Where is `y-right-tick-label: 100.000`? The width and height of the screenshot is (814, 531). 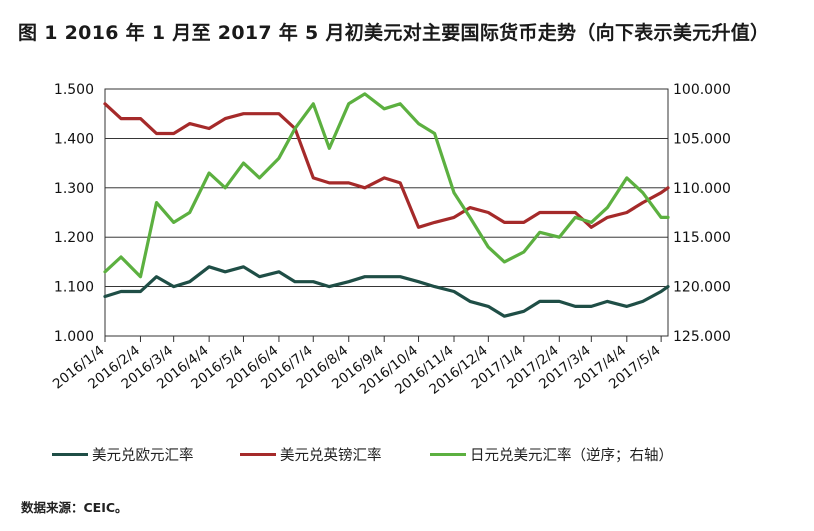
y-right-tick-label: 100.000 is located at coordinates (702, 90).